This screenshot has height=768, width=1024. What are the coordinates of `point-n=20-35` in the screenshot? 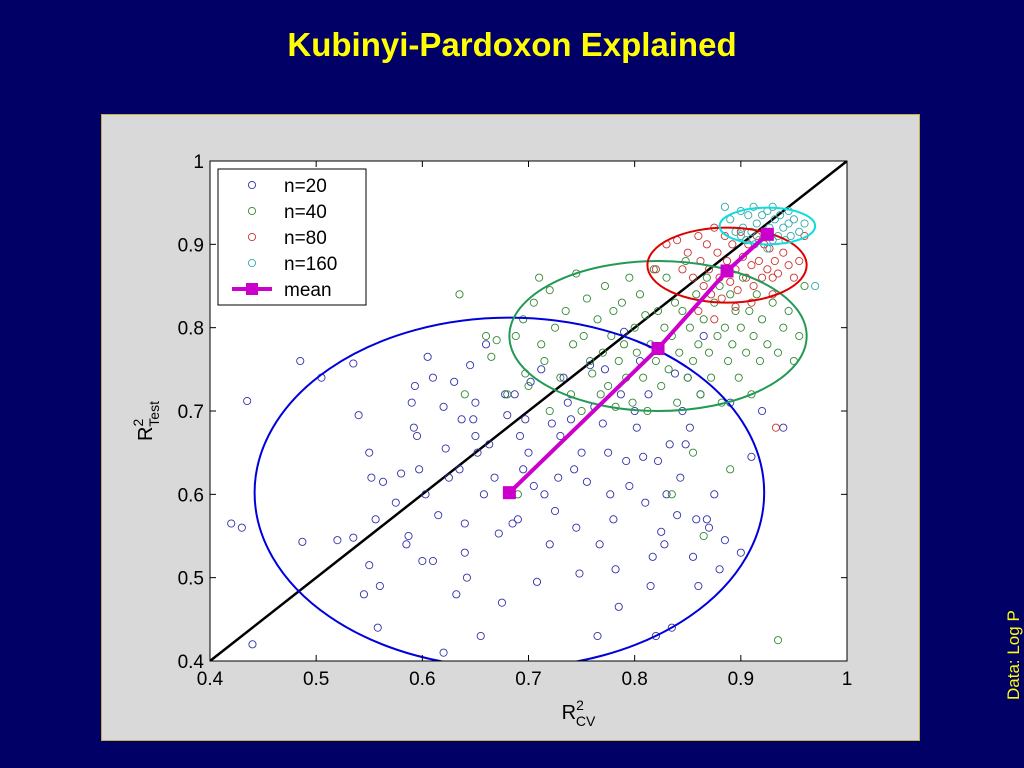 It's located at (445, 448).